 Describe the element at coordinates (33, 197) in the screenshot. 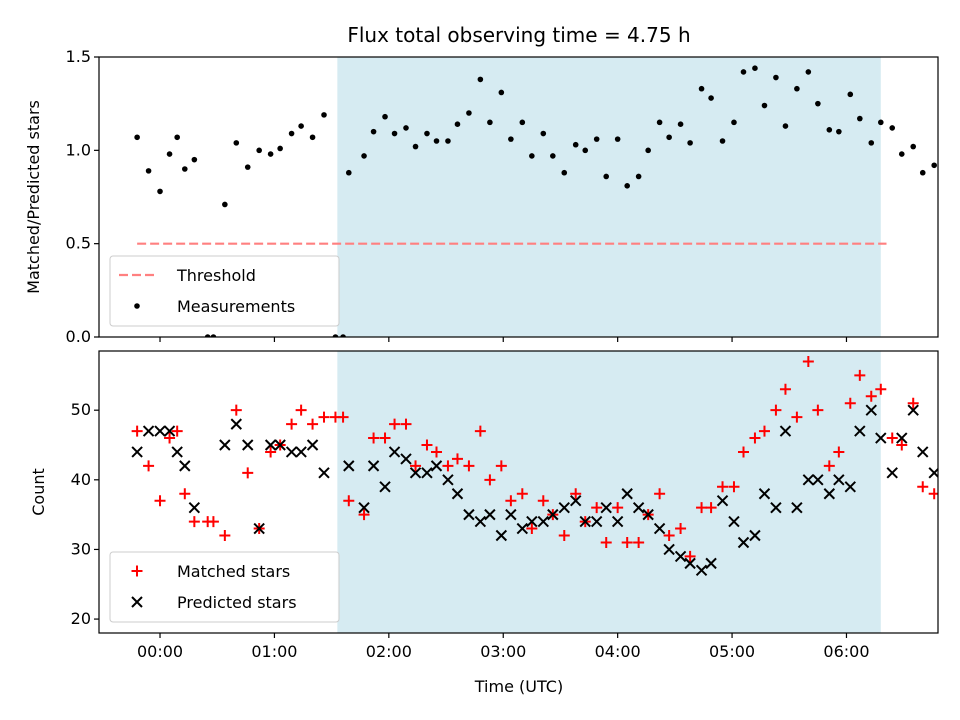

I see `top-y-axis-label: Matched/Predicted stars` at that location.